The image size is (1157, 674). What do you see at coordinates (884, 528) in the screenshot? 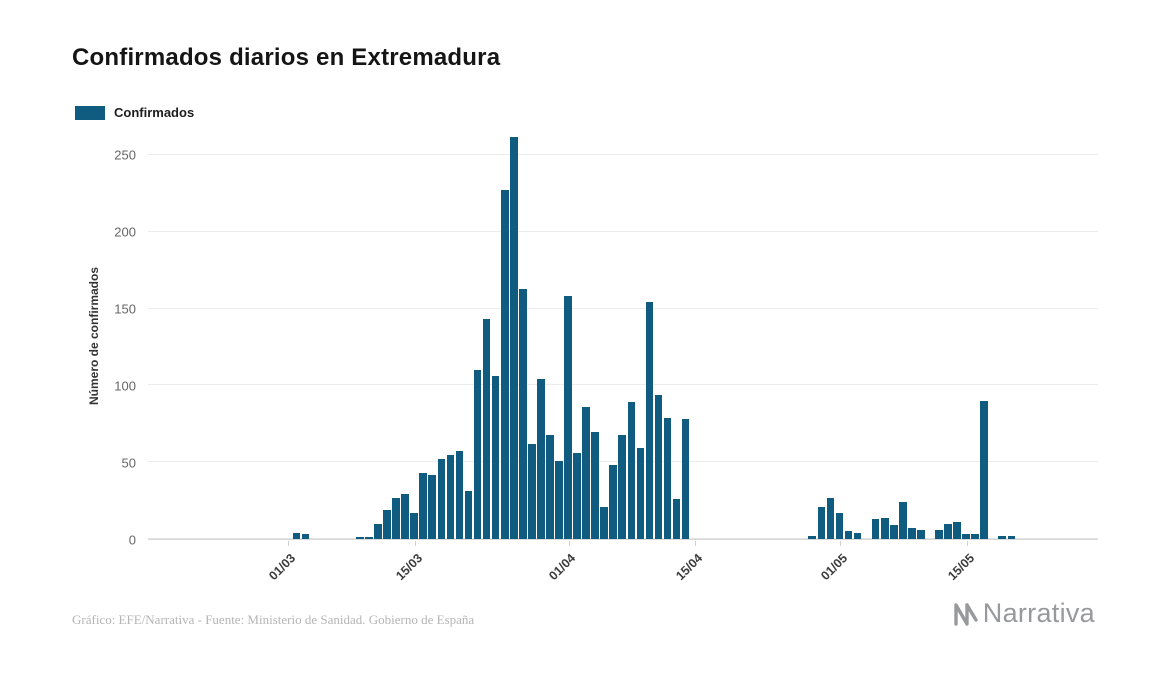
I see `bar-06/05` at bounding box center [884, 528].